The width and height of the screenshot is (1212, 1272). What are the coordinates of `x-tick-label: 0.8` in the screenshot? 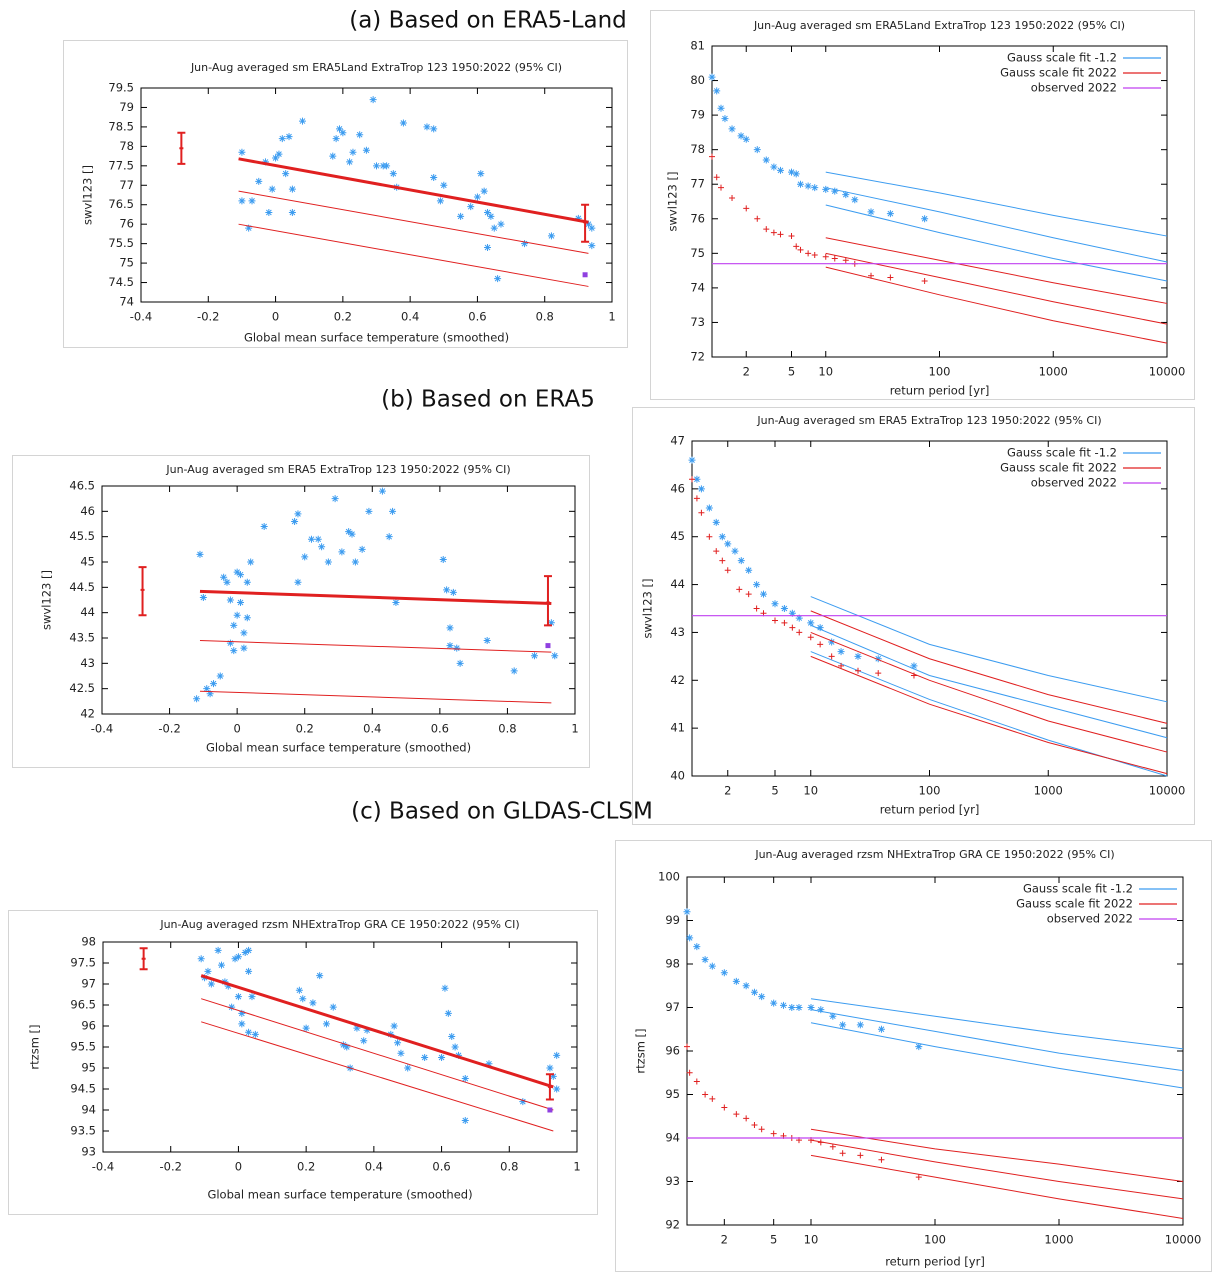 It's located at (545, 317).